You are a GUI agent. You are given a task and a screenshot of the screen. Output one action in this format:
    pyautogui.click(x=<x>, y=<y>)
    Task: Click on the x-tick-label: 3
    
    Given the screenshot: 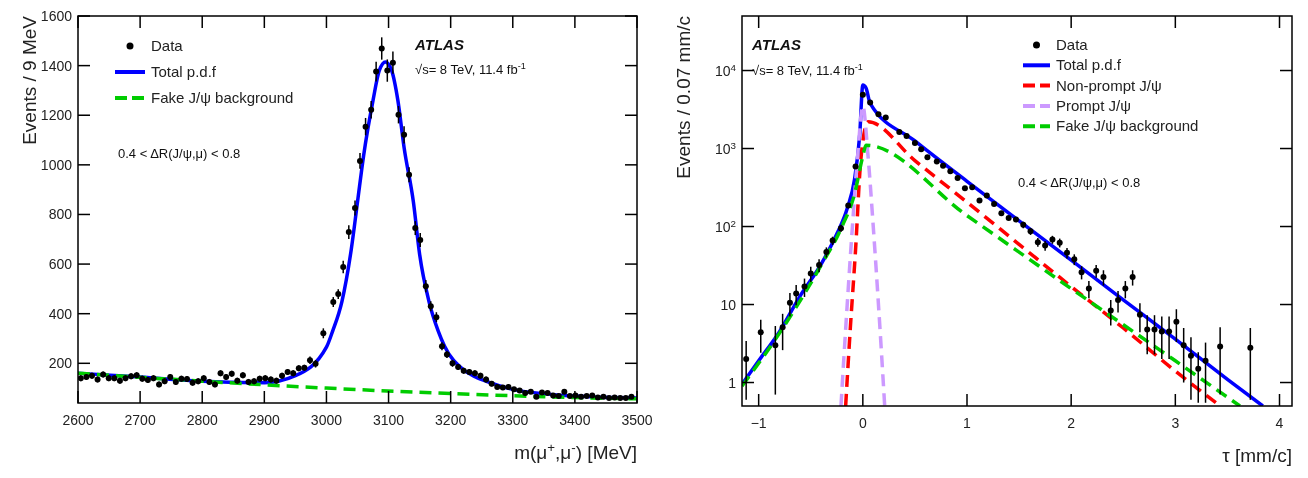 What is the action you would take?
    pyautogui.click(x=1175, y=423)
    